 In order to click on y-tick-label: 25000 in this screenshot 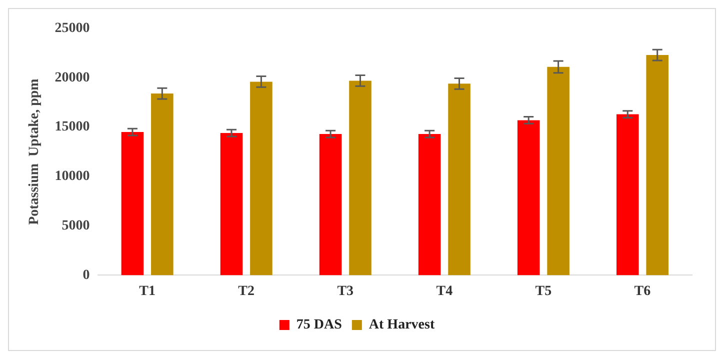, I will do `click(72, 28)`.